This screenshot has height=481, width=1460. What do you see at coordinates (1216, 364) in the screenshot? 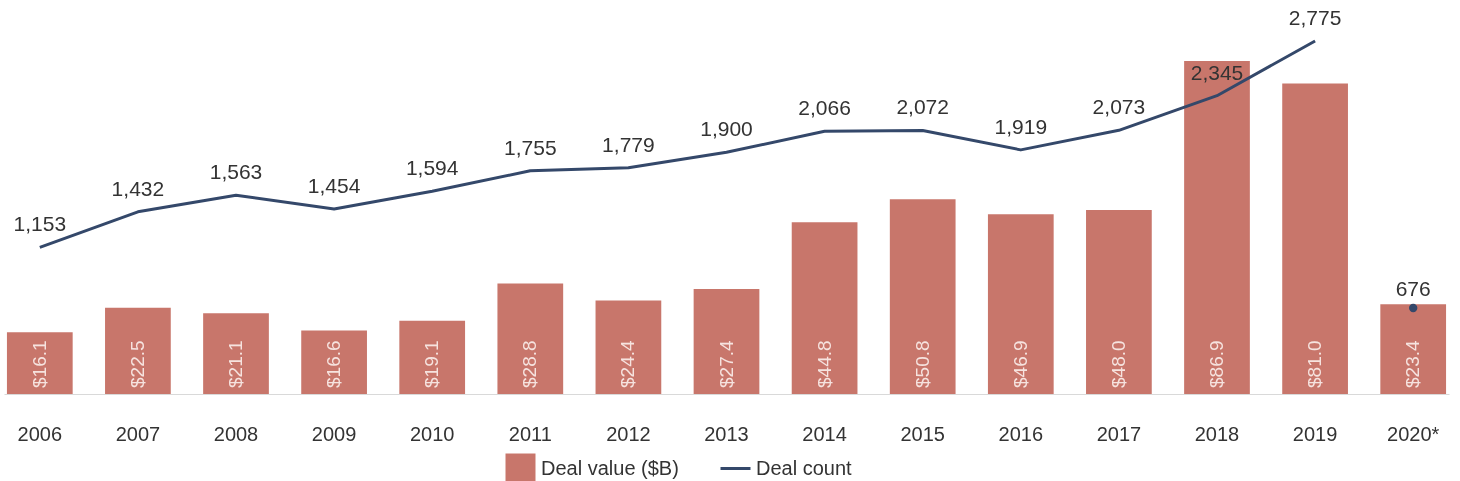
I see `data-label: $86.9` at bounding box center [1216, 364].